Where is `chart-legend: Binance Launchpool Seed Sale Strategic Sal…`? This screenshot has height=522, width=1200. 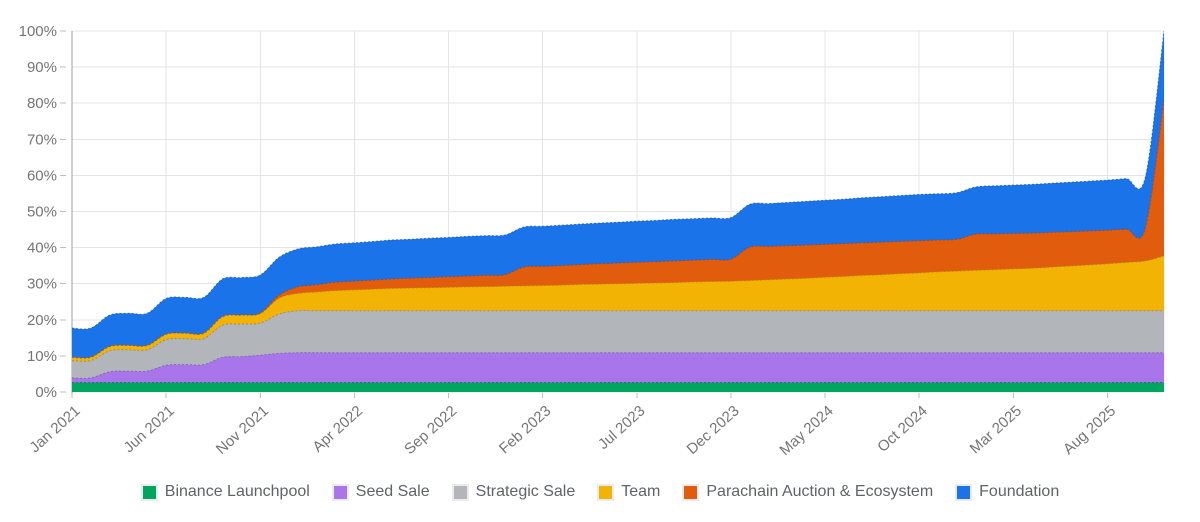 chart-legend: Binance Launchpool Seed Sale Strategic Sal… is located at coordinates (600, 492).